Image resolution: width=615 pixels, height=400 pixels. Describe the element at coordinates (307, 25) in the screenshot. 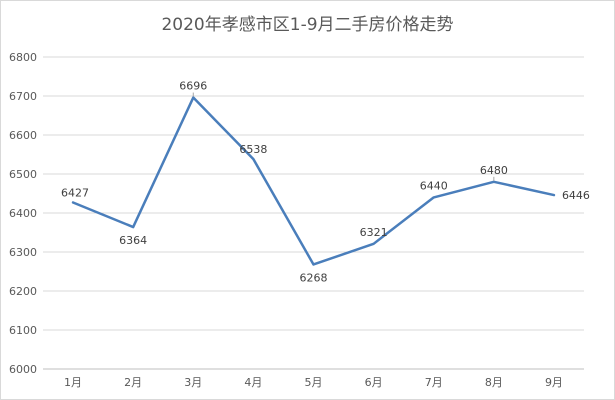

I see `chart-title: 2020年孝感市区1-9月二手房价格走势` at that location.